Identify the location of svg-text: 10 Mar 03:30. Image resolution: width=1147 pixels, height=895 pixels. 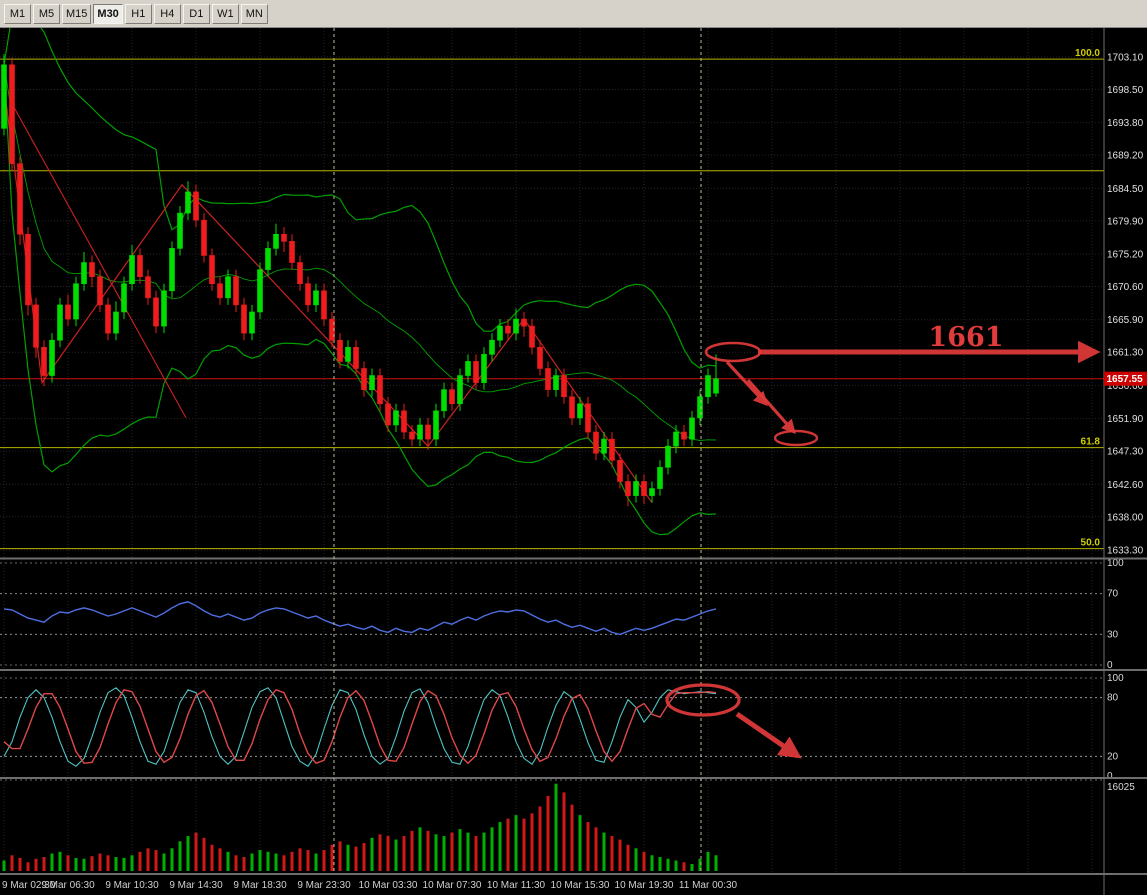
(388, 885).